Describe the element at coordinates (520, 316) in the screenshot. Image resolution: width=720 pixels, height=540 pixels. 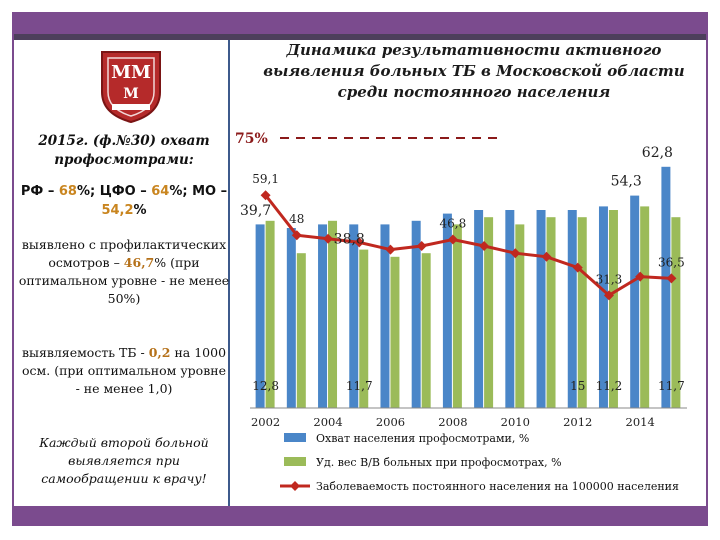
I see `bar-share-2010` at that location.